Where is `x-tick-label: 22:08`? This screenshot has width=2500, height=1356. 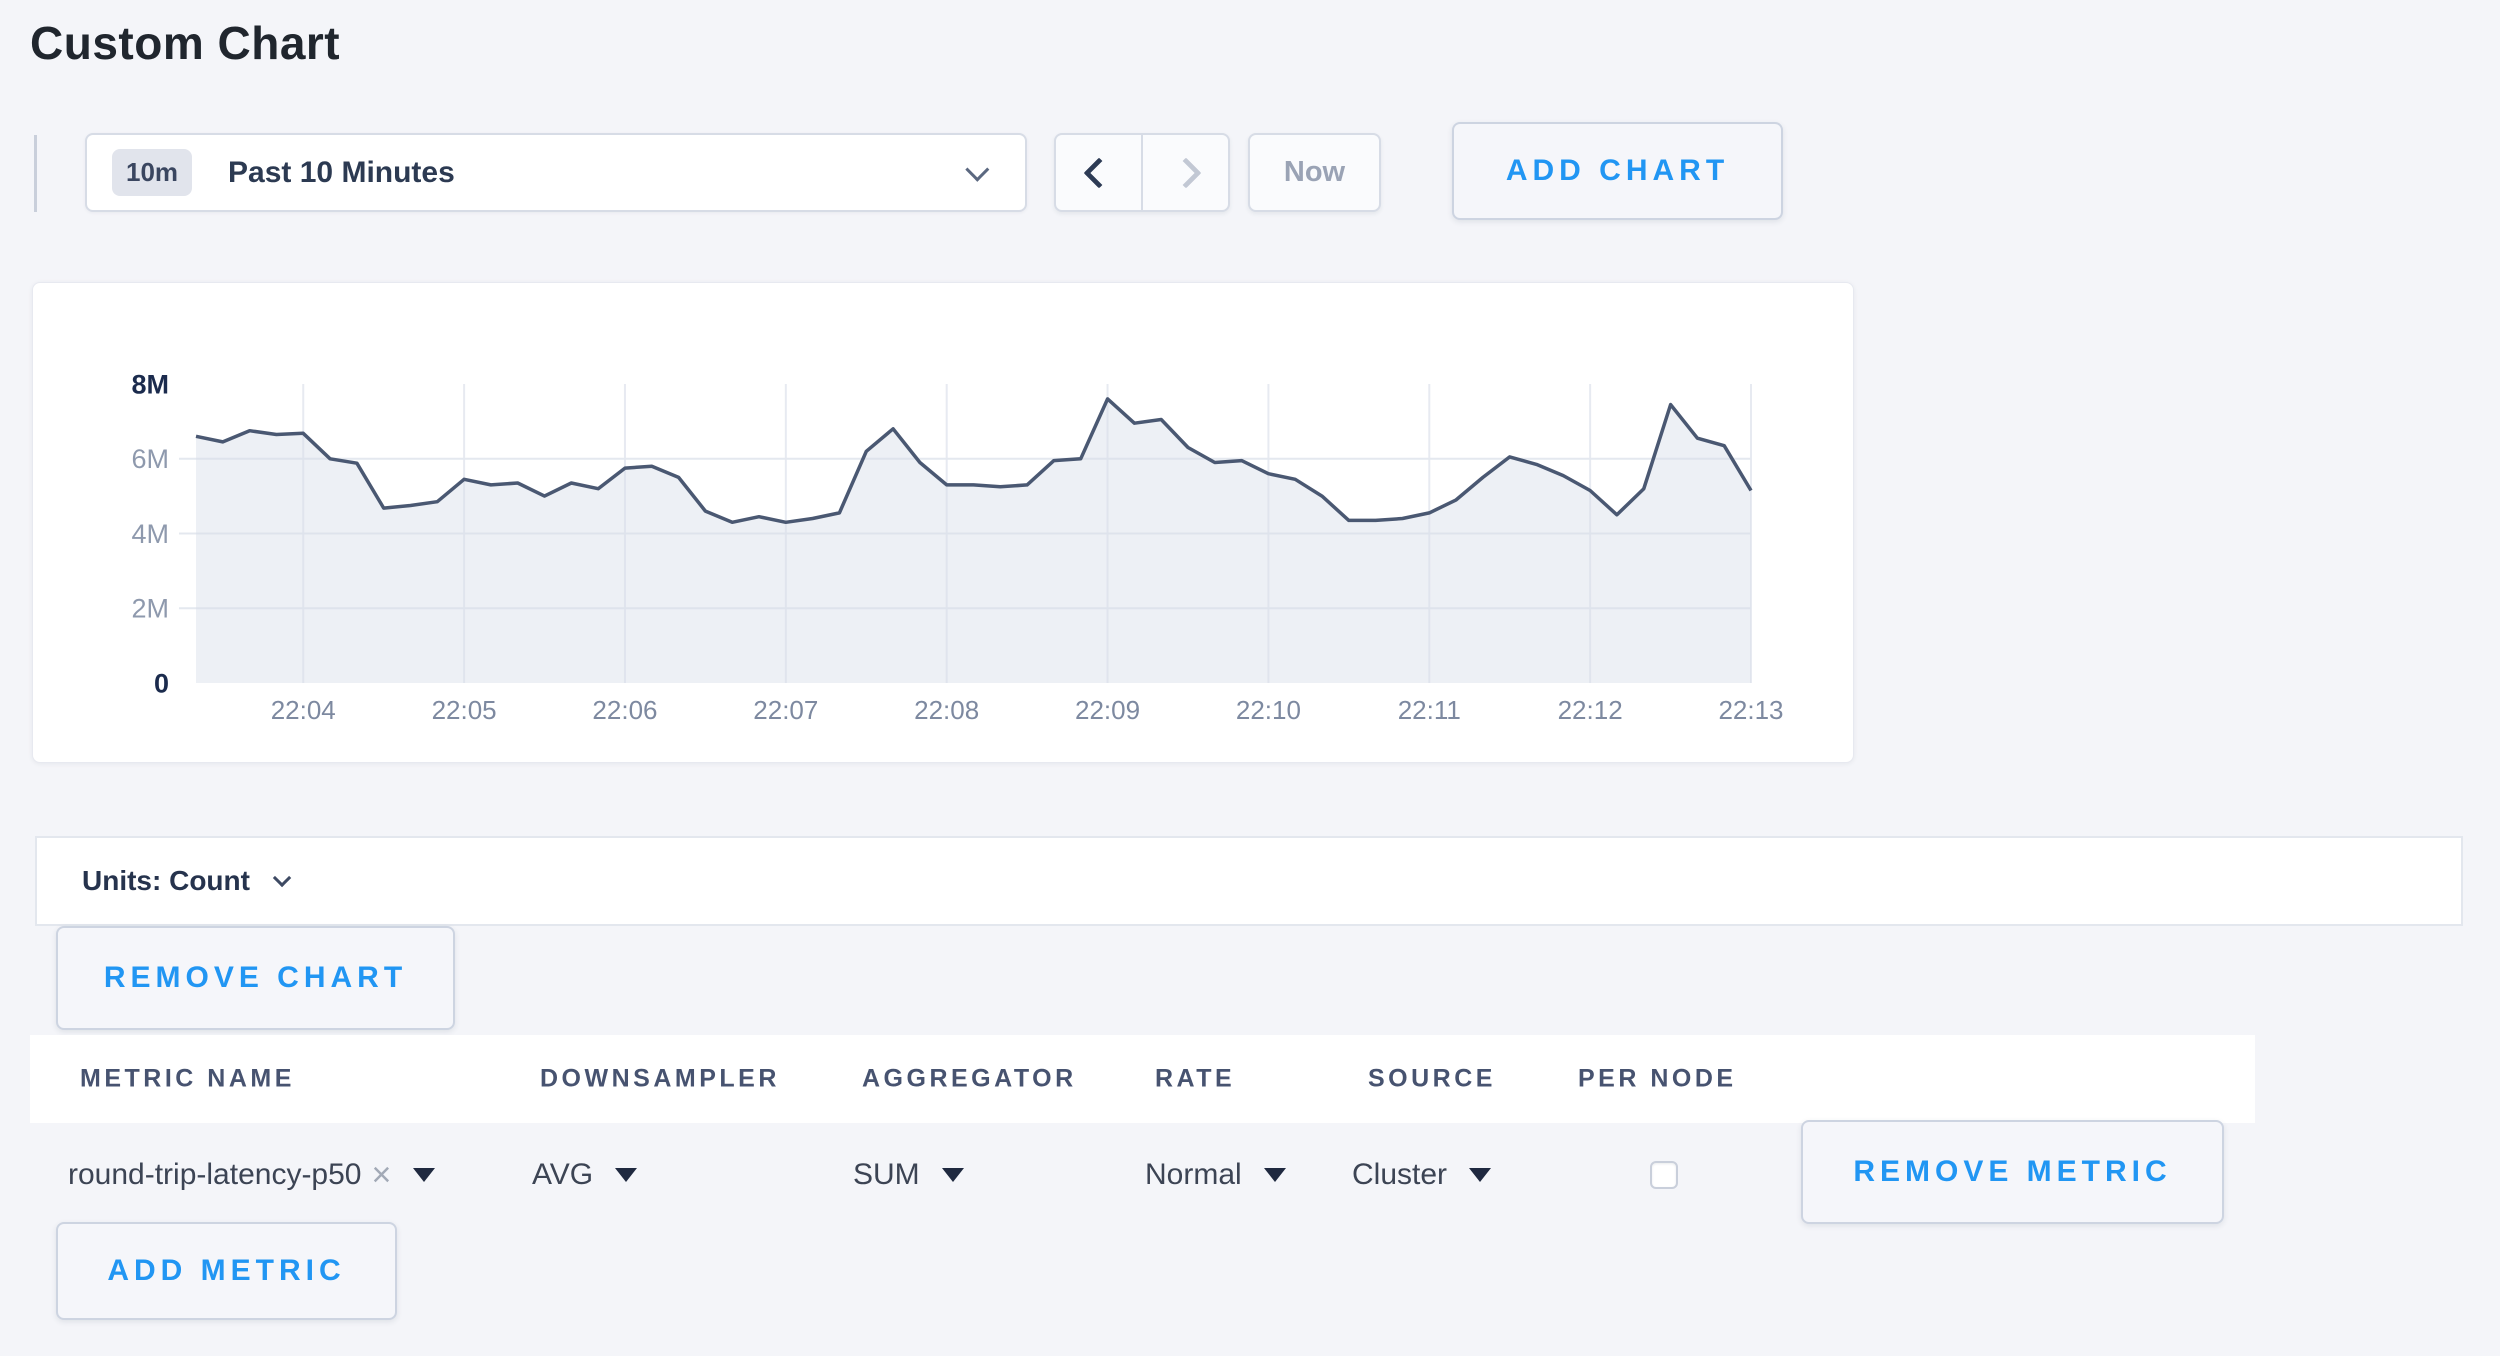
x-tick-label: 22:08 is located at coordinates (946, 710).